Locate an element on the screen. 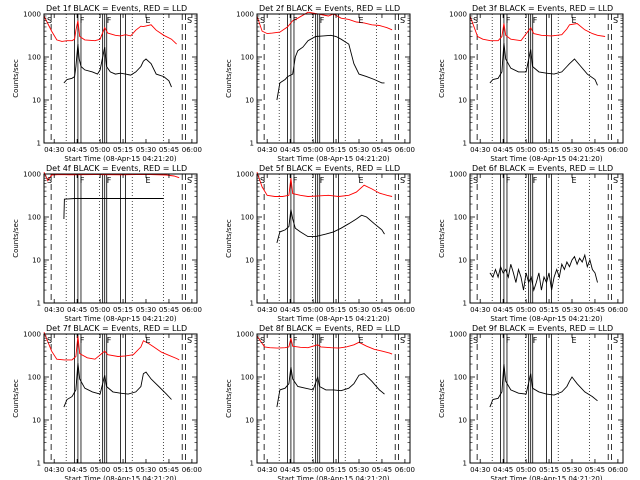 Image resolution: width=640 pixels, height=480 pixels. panel-title: Det 8f BLACK = Events, RED = LLD is located at coordinates (329, 328).